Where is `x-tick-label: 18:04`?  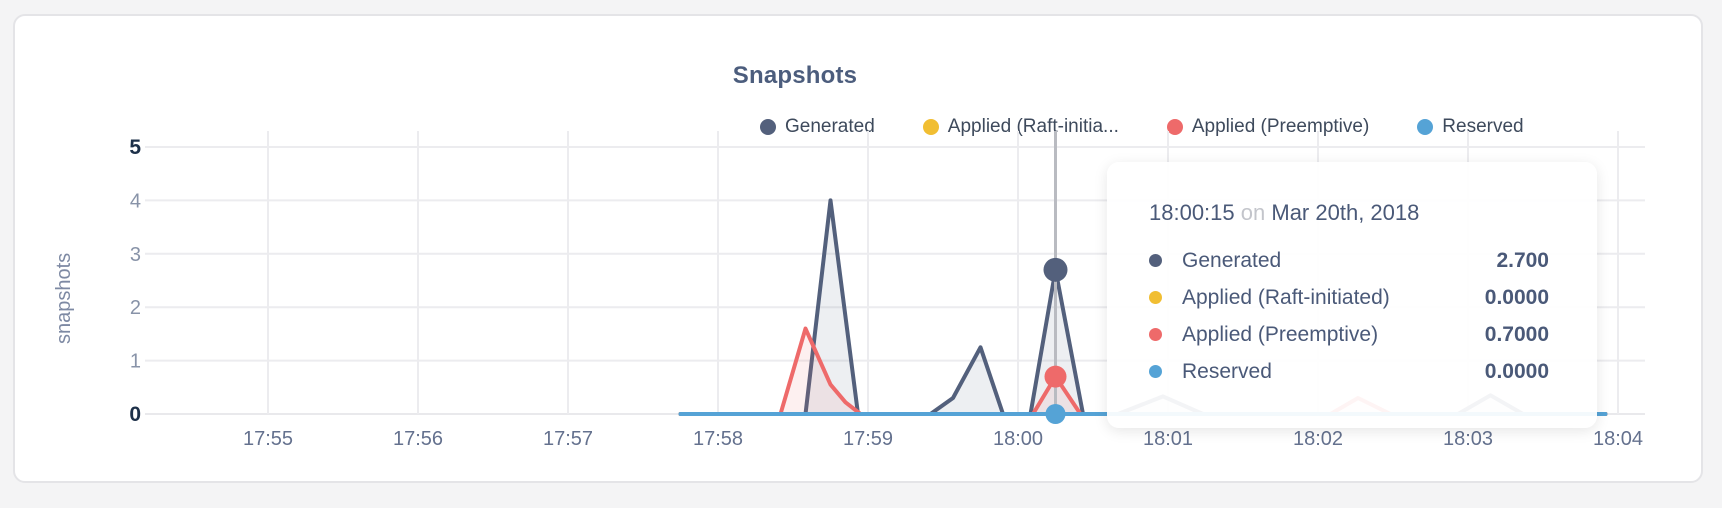 x-tick-label: 18:04 is located at coordinates (1618, 439).